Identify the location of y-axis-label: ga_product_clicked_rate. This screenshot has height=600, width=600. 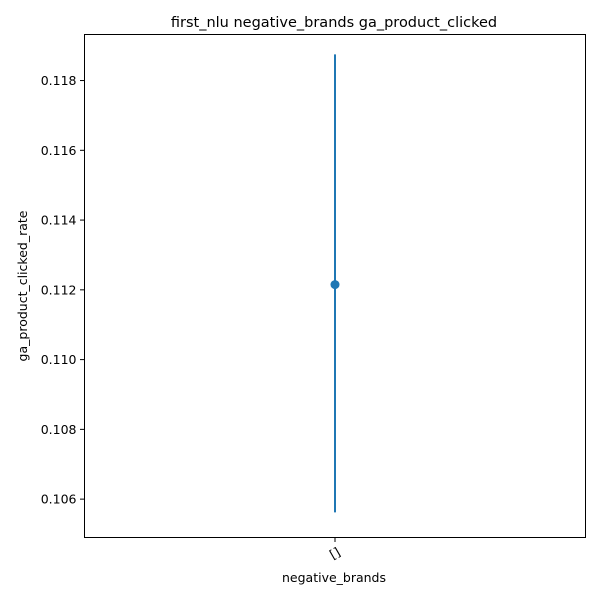
(22, 285).